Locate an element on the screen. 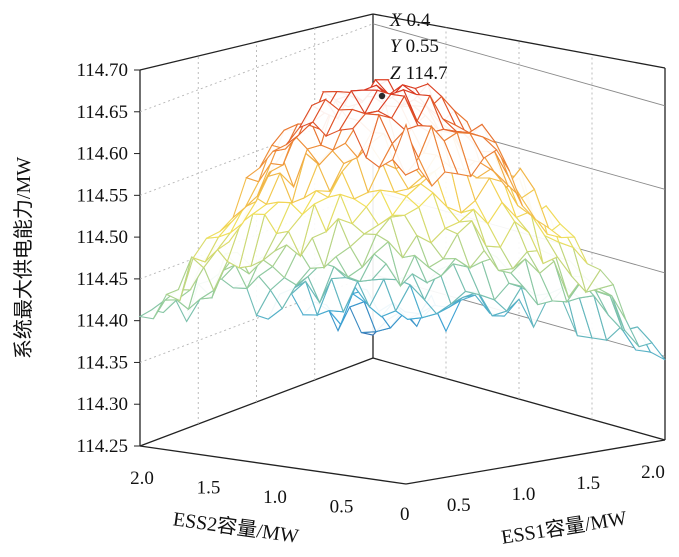  x-tick-labels: 0.5 1.0 1.5 2.0 is located at coordinates (556, 489).